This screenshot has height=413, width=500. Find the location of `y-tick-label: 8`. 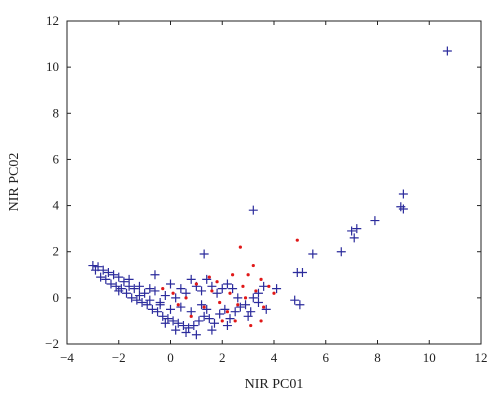

y-tick-label: 8 is located at coordinates (56, 112).